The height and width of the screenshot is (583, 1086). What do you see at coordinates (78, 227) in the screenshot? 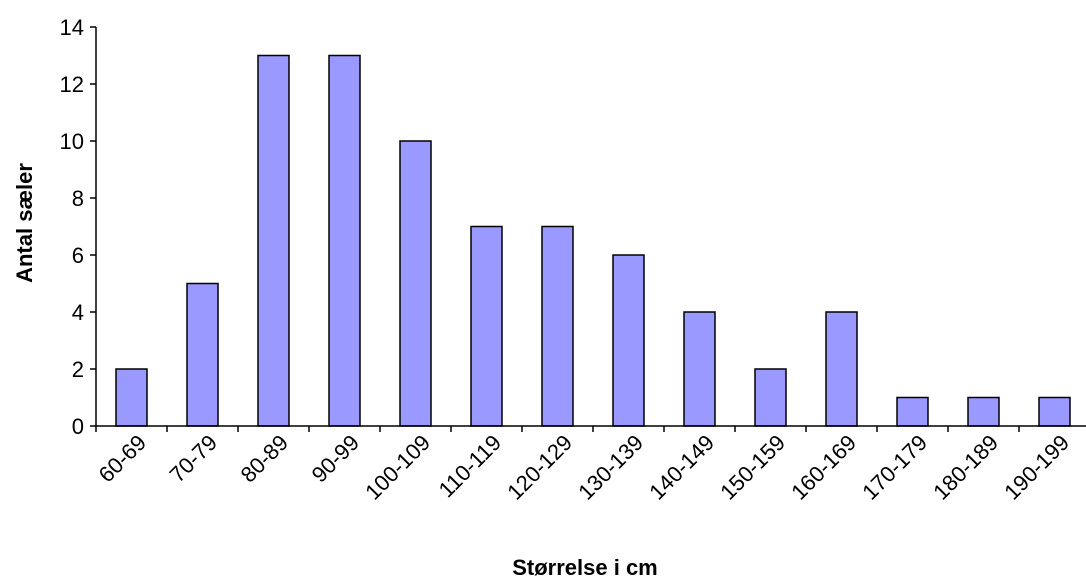
I see `y-ticks-layer: 0 2 4 6 8 10 12 14` at bounding box center [78, 227].